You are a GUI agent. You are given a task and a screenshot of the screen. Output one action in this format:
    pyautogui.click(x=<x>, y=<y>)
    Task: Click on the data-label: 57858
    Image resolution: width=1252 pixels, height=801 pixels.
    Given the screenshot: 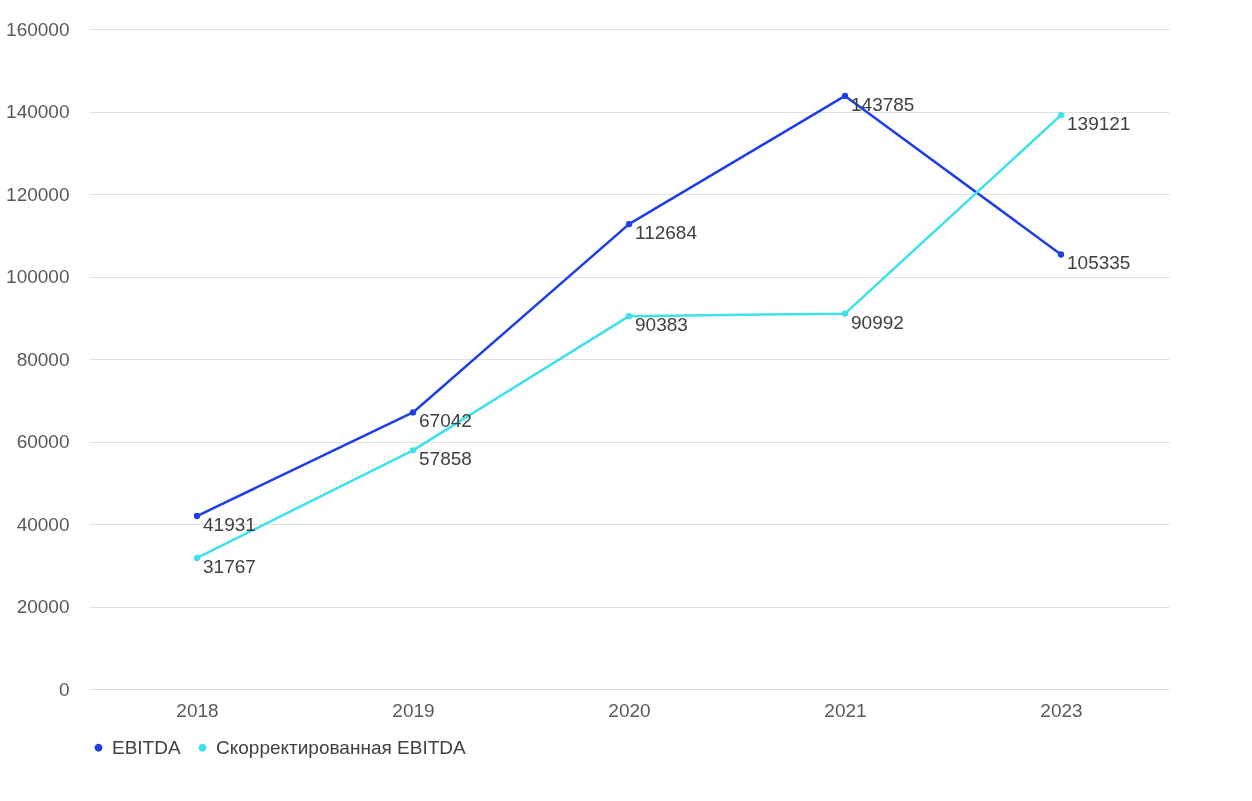 What is the action you would take?
    pyautogui.click(x=445, y=459)
    